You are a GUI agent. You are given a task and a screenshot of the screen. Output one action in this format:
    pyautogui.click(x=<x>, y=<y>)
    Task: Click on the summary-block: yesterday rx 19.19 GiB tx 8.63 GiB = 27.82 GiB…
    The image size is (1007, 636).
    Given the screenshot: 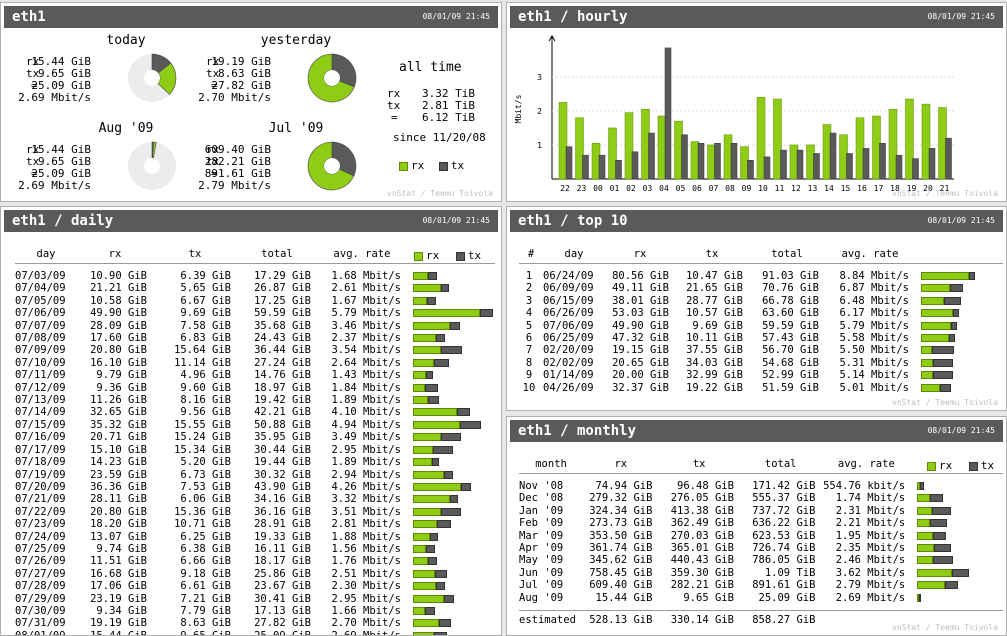 What is the action you would take?
    pyautogui.click(x=271, y=76)
    